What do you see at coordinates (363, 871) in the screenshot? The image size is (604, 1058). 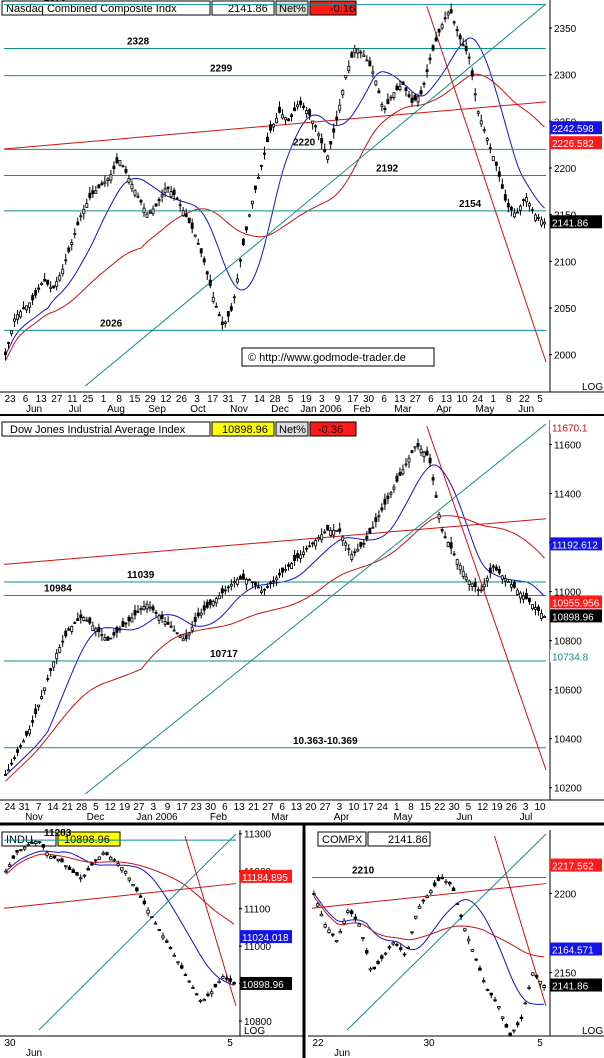 I see `compx-annotation-0: 2210` at bounding box center [363, 871].